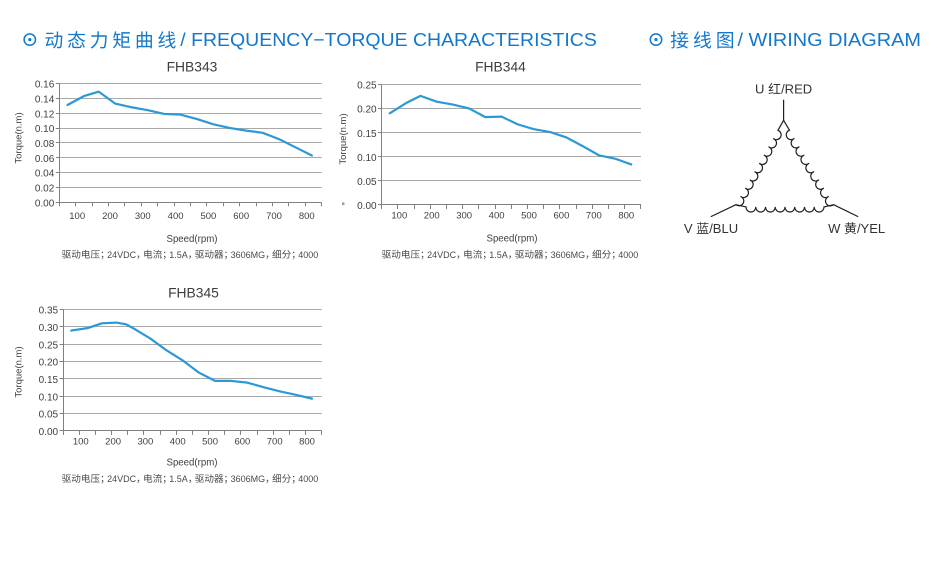 The height and width of the screenshot is (564, 946). Describe the element at coordinates (45, 144) in the screenshot. I see `svg-text: 0.08` at that location.